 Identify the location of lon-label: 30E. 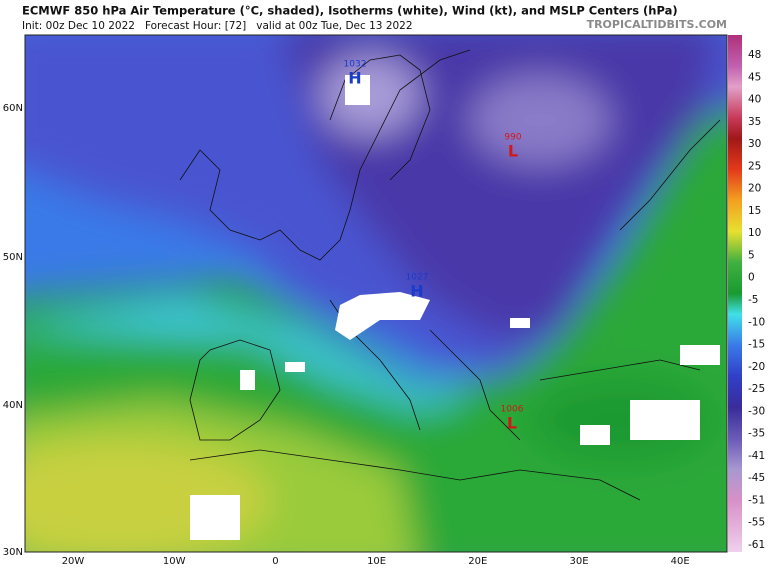
(578, 561).